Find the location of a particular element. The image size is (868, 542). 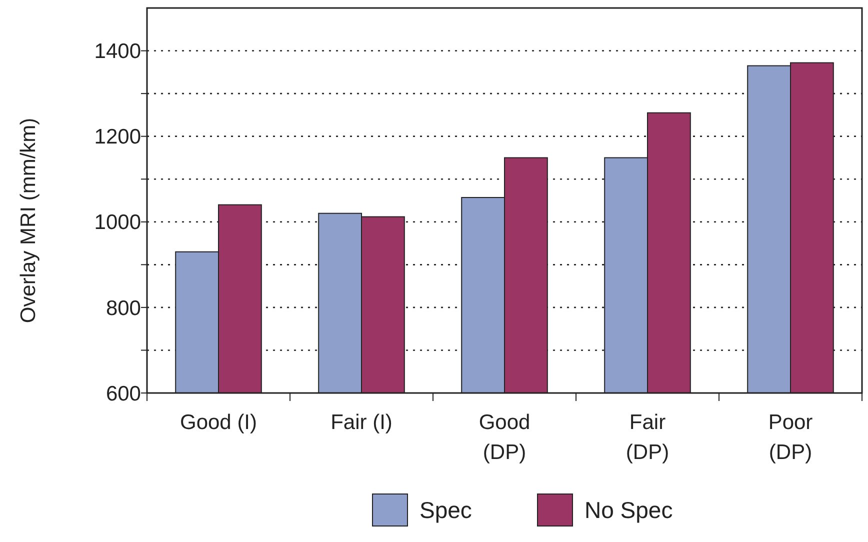

y-tick-label: 1000 is located at coordinates (117, 222).